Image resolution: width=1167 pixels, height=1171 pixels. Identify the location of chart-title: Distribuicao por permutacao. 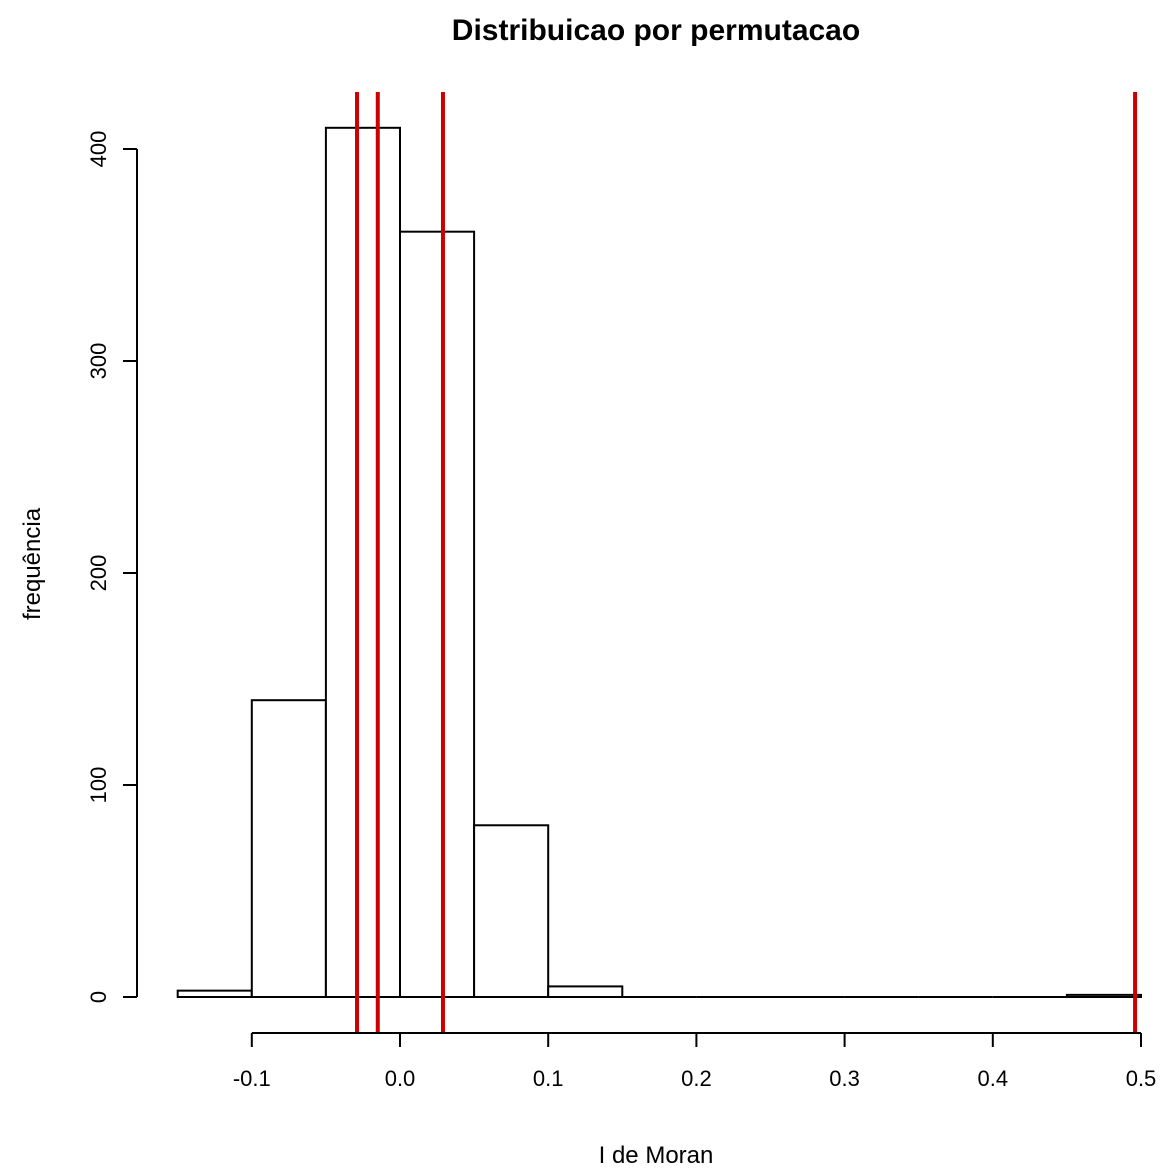
(656, 30).